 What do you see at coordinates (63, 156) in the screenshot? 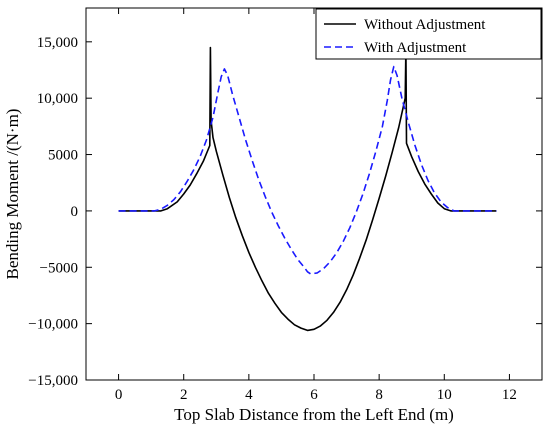
I see `y-tick-label: 5000` at bounding box center [63, 156].